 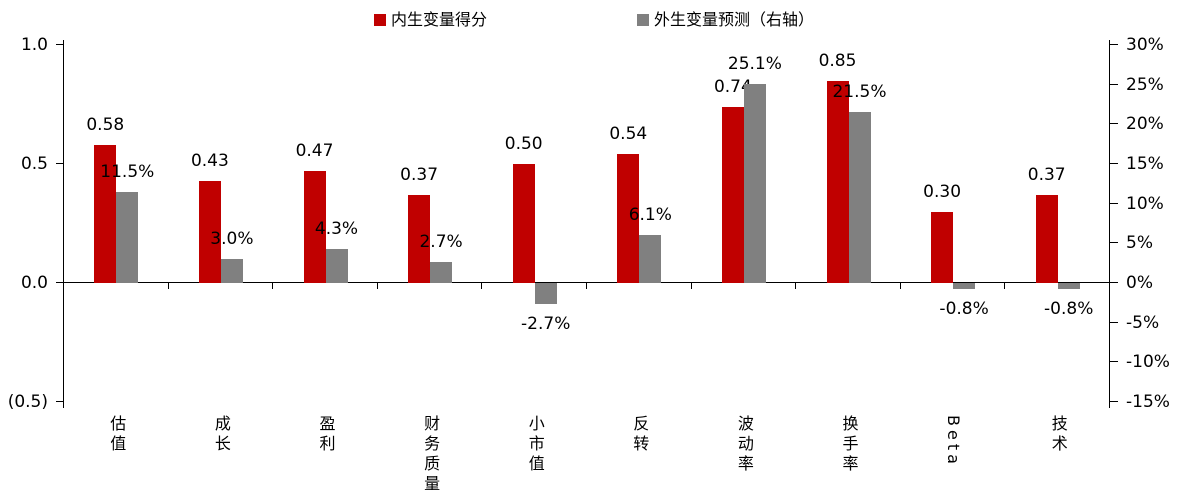 I want to click on bar-label-endogenous: 0.30, so click(x=942, y=191).